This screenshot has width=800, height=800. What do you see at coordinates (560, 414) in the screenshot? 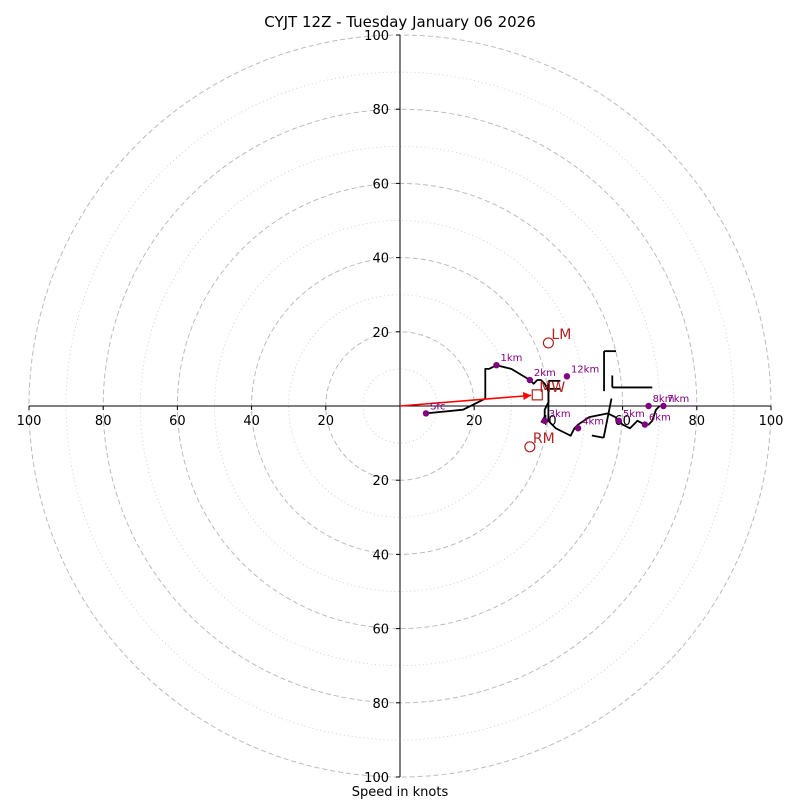
I see `height-marker-label: 3km` at bounding box center [560, 414].